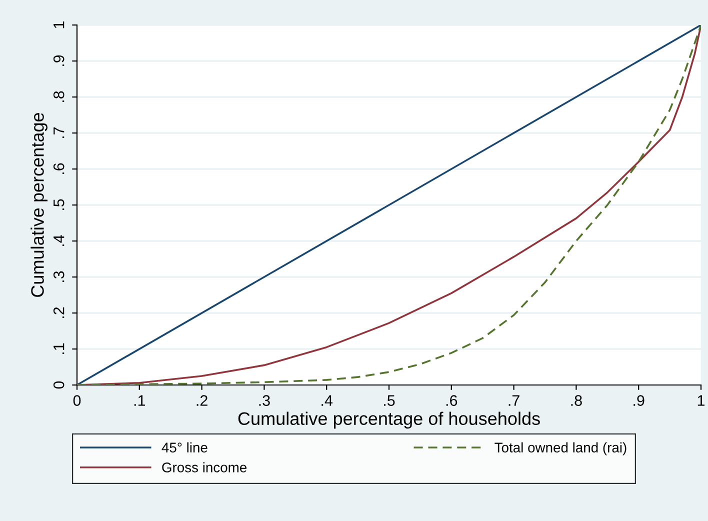 The image size is (708, 521). I want to click on x-tick-label: .3, so click(264, 400).